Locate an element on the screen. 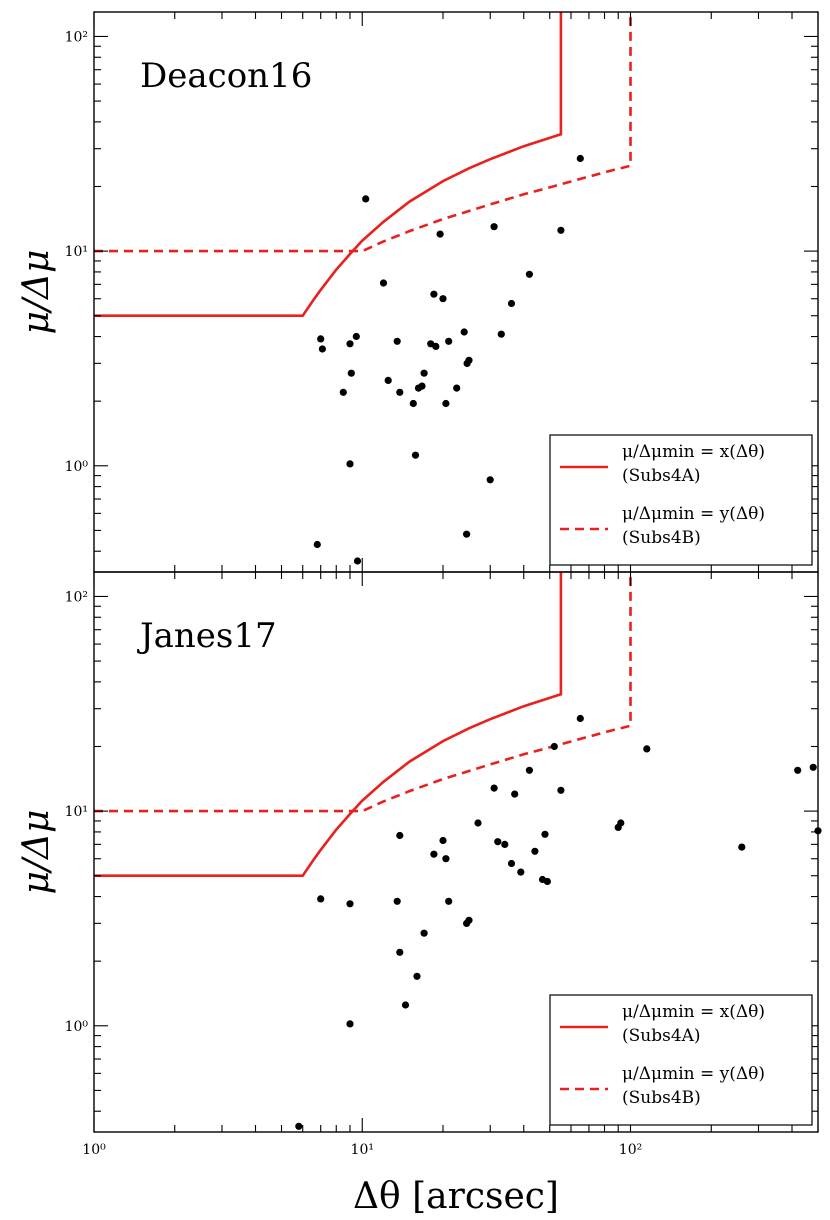  panel-title: Deacon16 is located at coordinates (226, 76).